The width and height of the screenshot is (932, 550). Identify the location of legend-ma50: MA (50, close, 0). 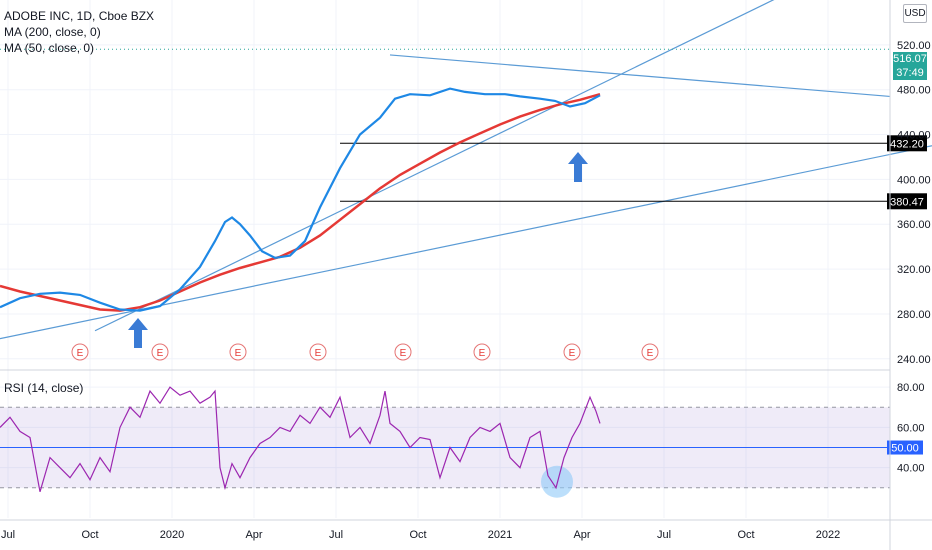
(49, 48).